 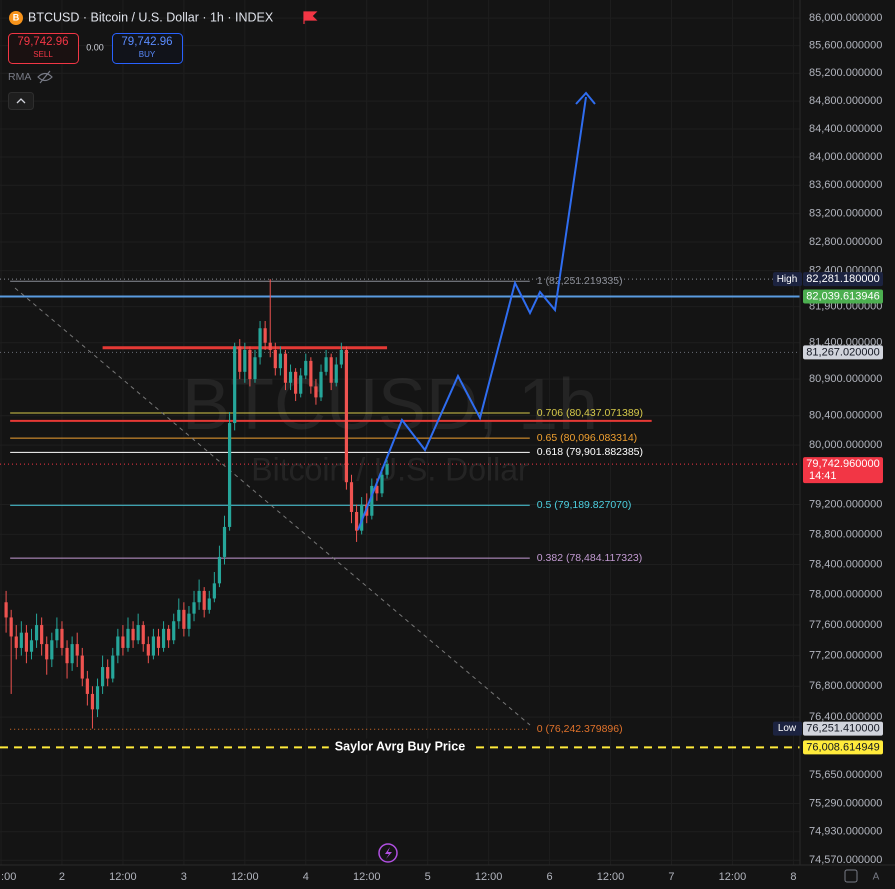 What do you see at coordinates (845, 655) in the screenshot?
I see `y-tick-label: 77,200.000000` at bounding box center [845, 655].